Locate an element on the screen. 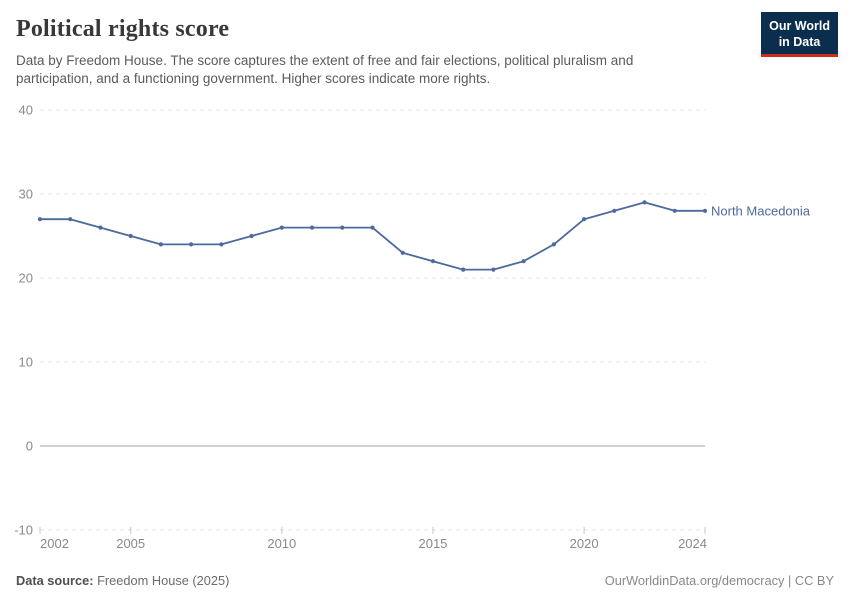 This screenshot has width=850, height=600. data-source: Data source: Freedom House (2025) is located at coordinates (122, 580).